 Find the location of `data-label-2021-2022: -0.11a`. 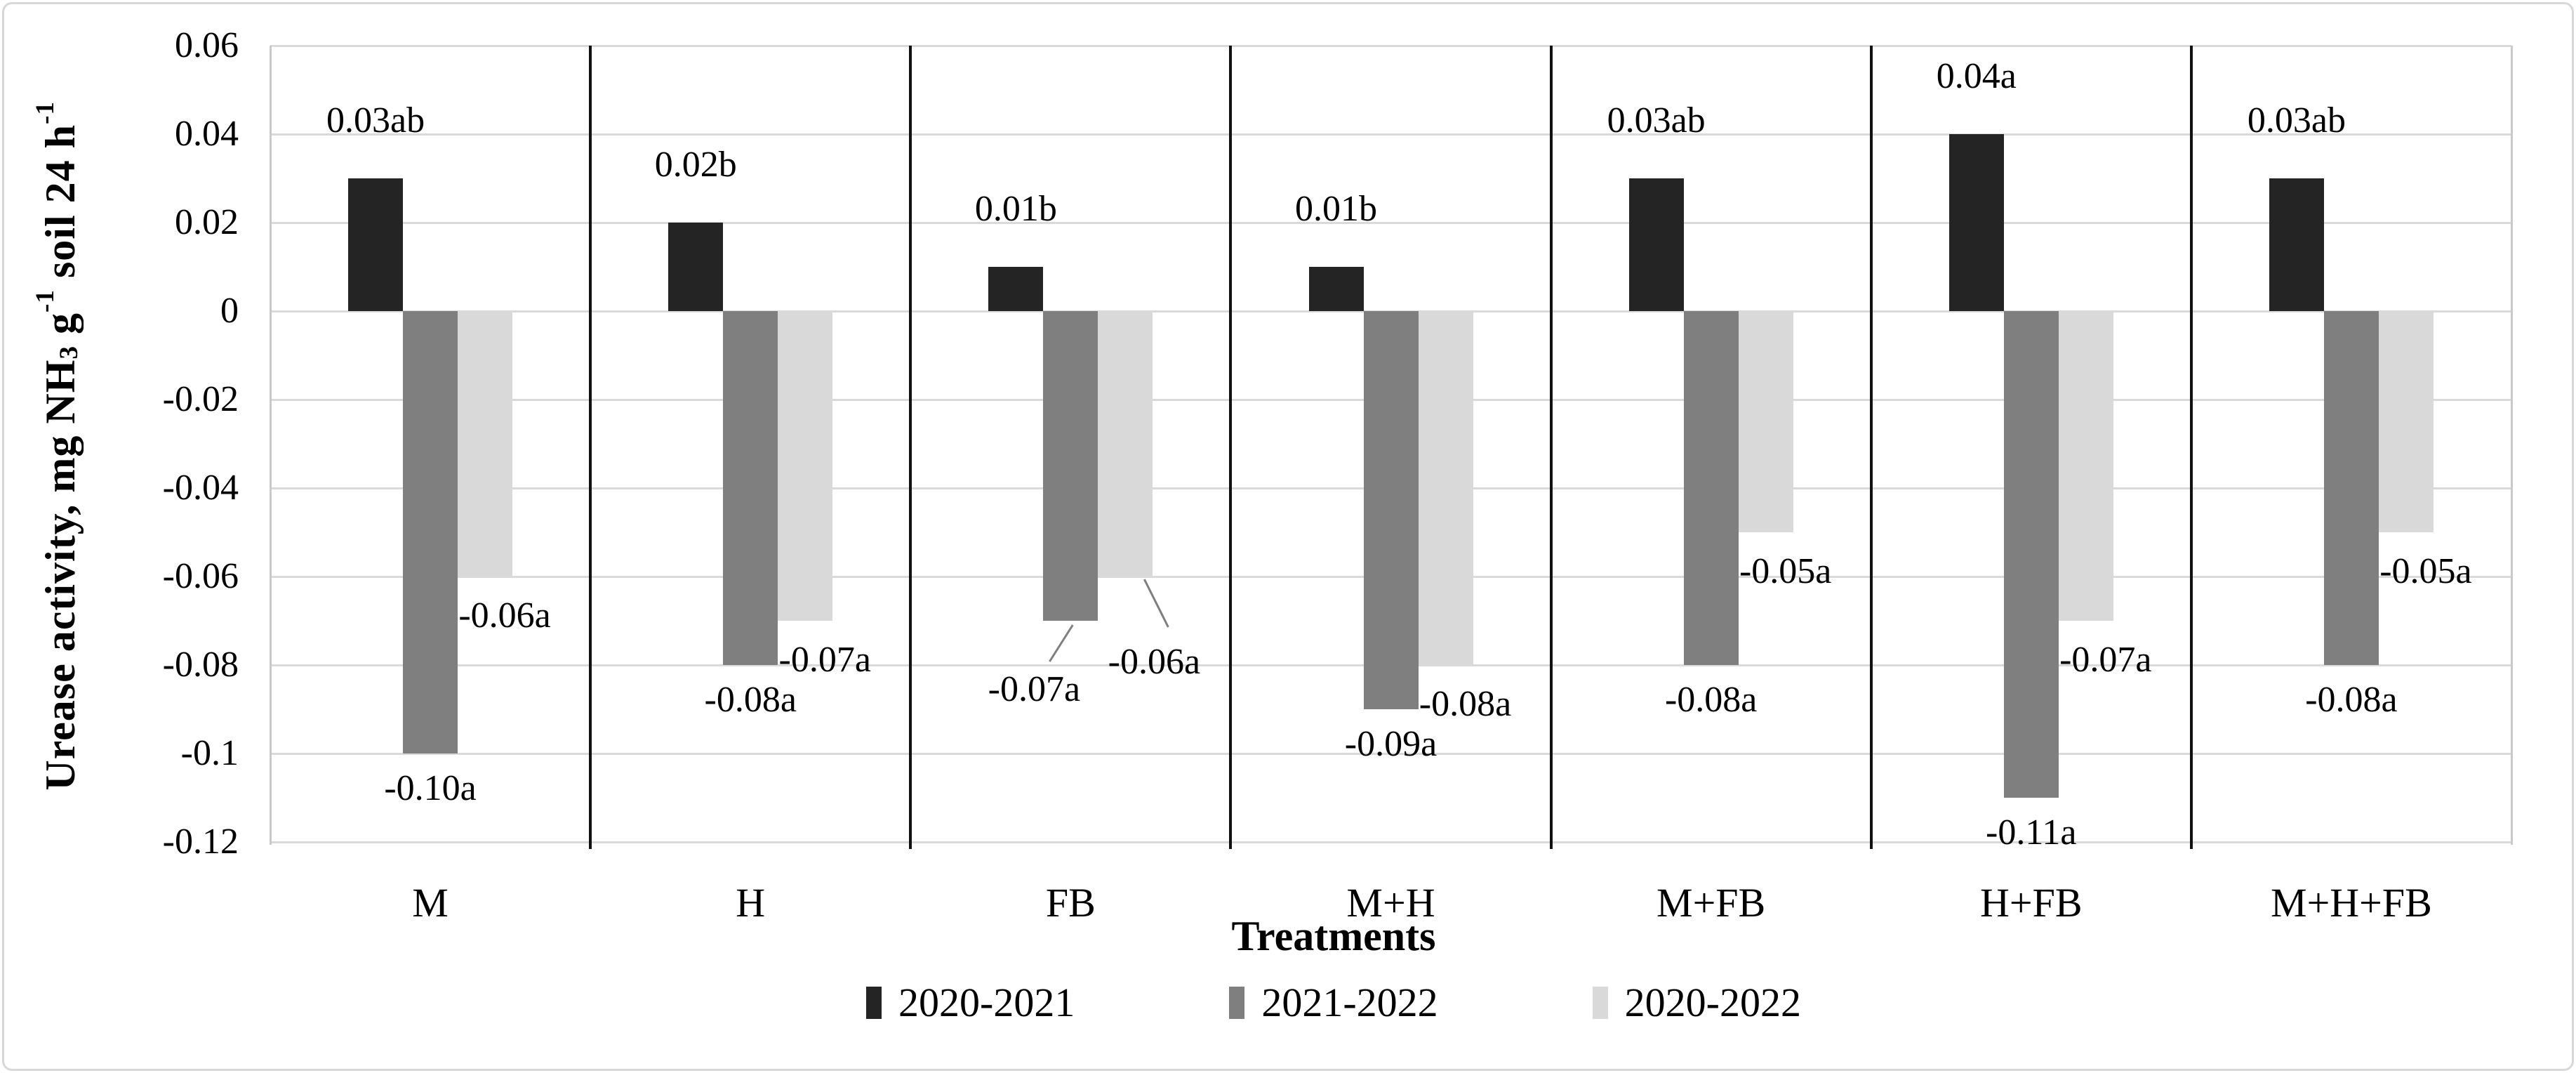

data-label-2021-2022: -0.11a is located at coordinates (2032, 832).